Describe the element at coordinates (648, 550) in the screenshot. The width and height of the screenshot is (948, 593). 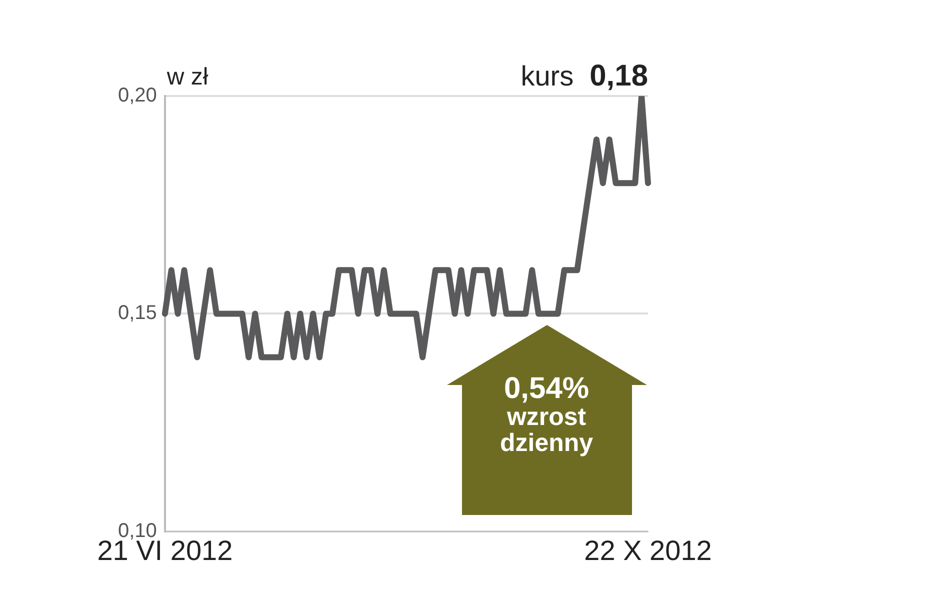
I see `x-tick-label: 22 X 2012` at that location.